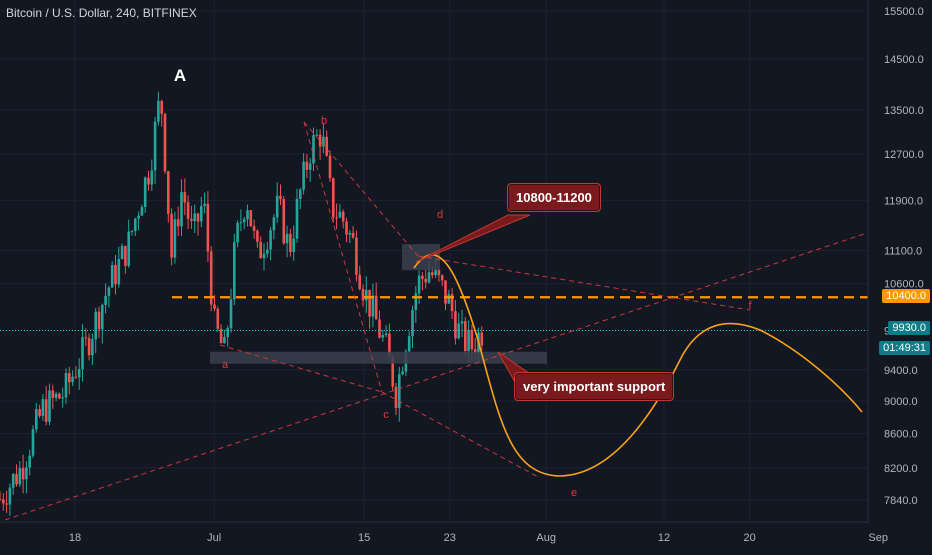  I want to click on time-tick-label: 15, so click(364, 538).